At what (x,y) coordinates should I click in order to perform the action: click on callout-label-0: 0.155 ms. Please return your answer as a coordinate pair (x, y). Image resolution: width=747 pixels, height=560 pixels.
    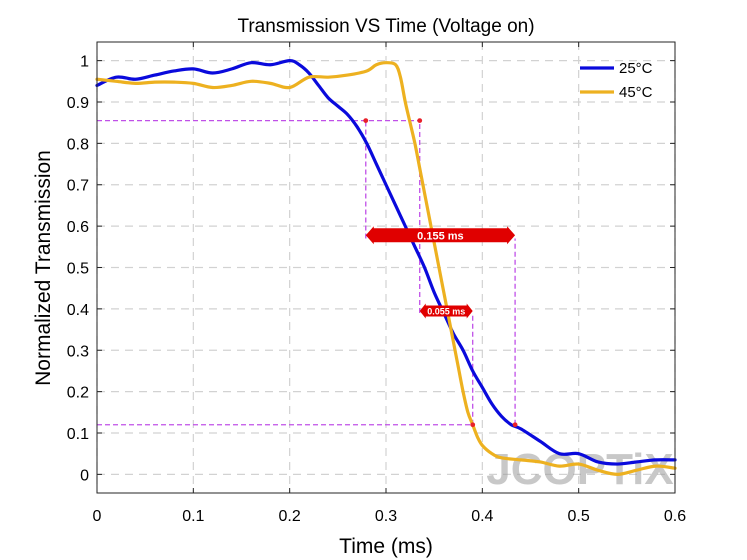
    Looking at the image, I should click on (440, 237).